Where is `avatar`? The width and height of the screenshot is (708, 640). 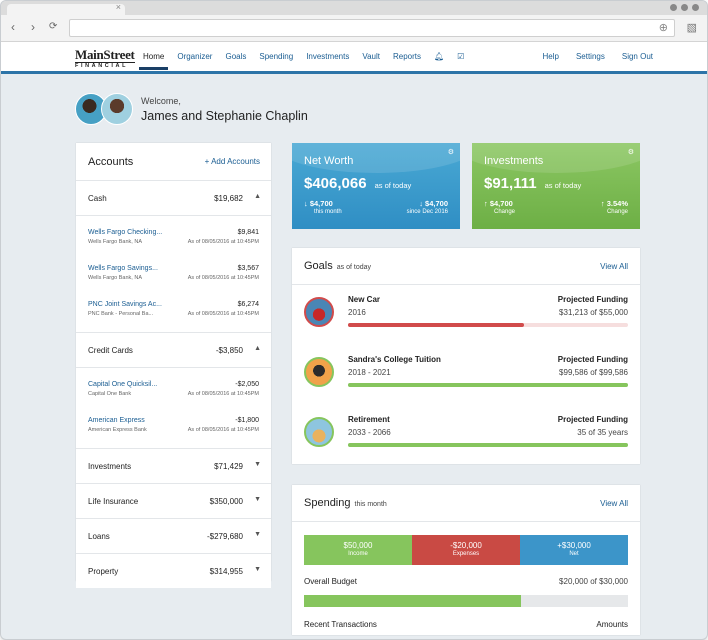 avatar is located at coordinates (117, 109).